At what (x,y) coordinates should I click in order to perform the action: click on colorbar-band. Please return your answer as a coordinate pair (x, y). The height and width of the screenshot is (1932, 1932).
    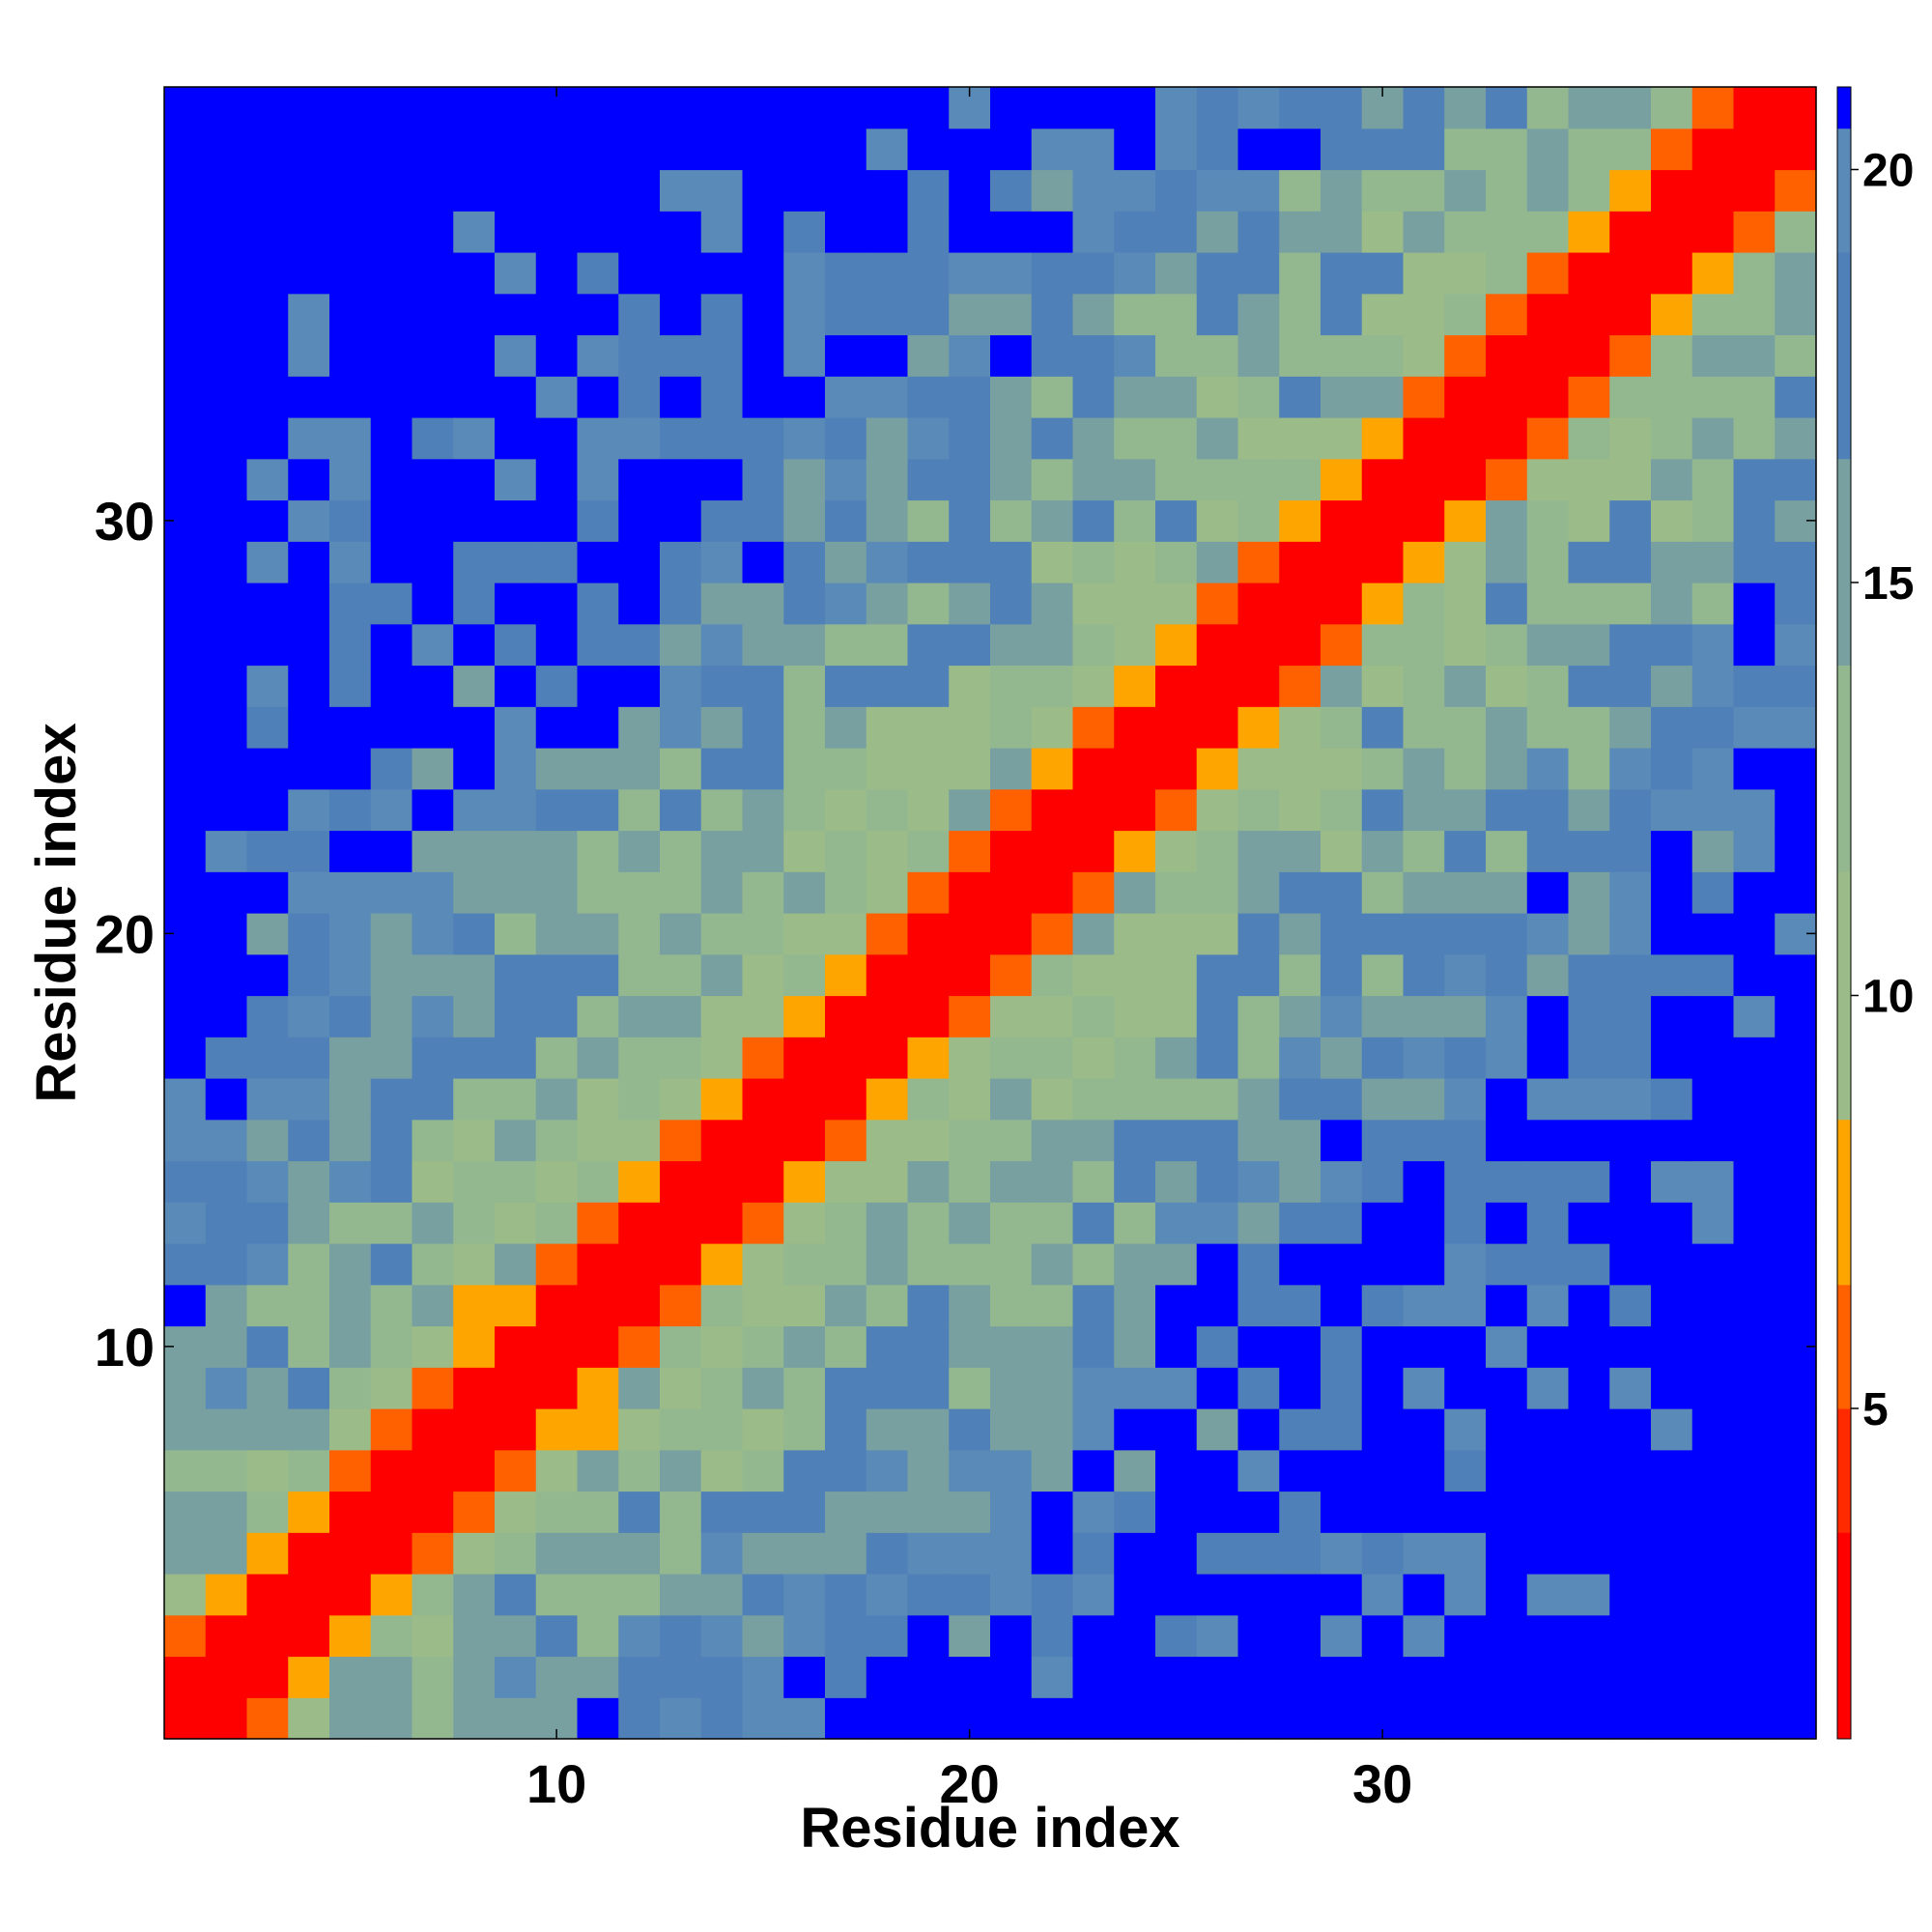
    Looking at the image, I should click on (1844, 996).